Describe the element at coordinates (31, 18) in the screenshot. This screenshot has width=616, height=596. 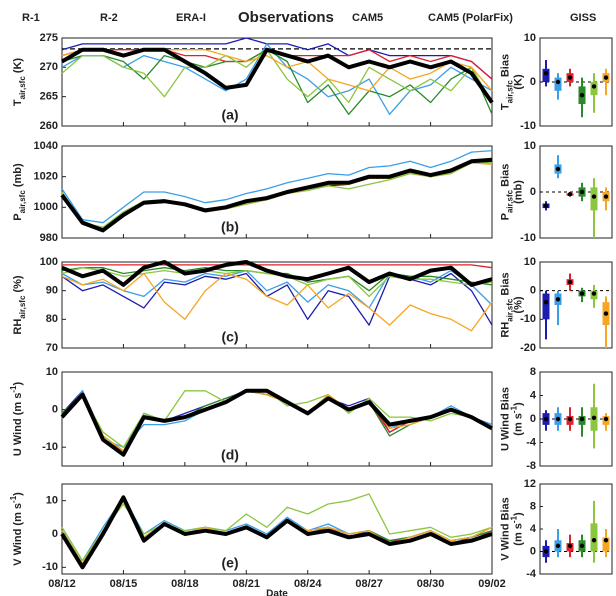
I see `legend-entry: R-1` at that location.